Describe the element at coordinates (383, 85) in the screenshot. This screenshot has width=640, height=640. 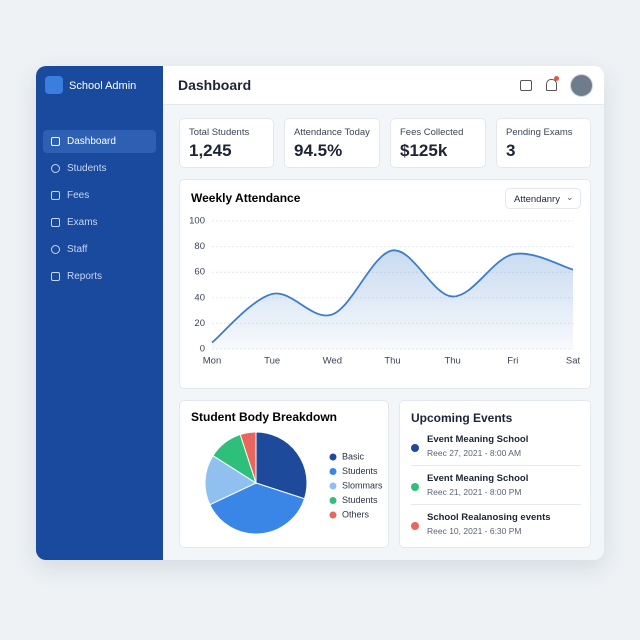
I see `top-bar: Dashboard` at that location.